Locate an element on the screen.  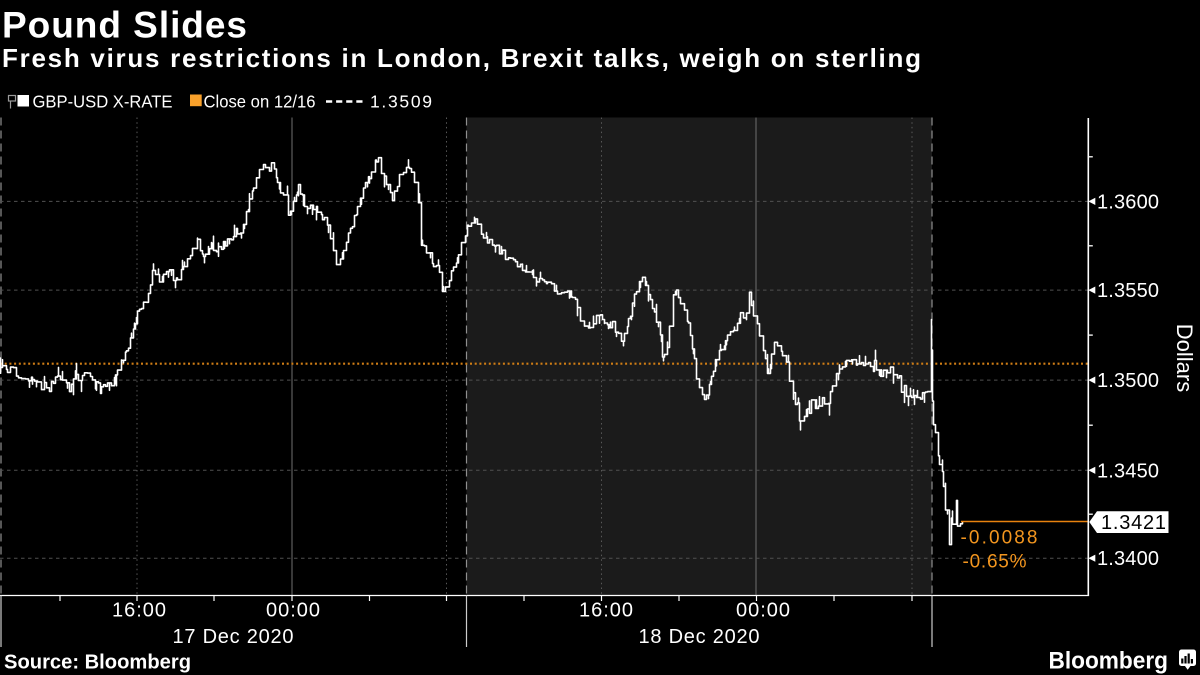
svg-text: Bloomberg is located at coordinates (1109, 661).